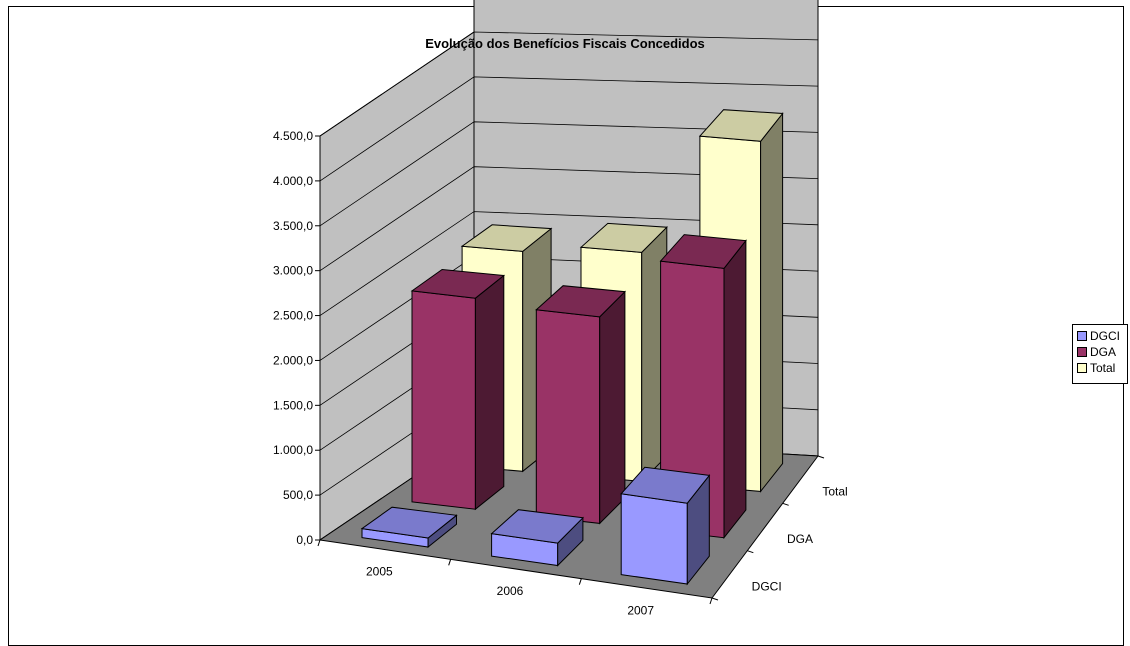 The image size is (1130, 646). I want to click on bar-dgci-2006, so click(537, 538).